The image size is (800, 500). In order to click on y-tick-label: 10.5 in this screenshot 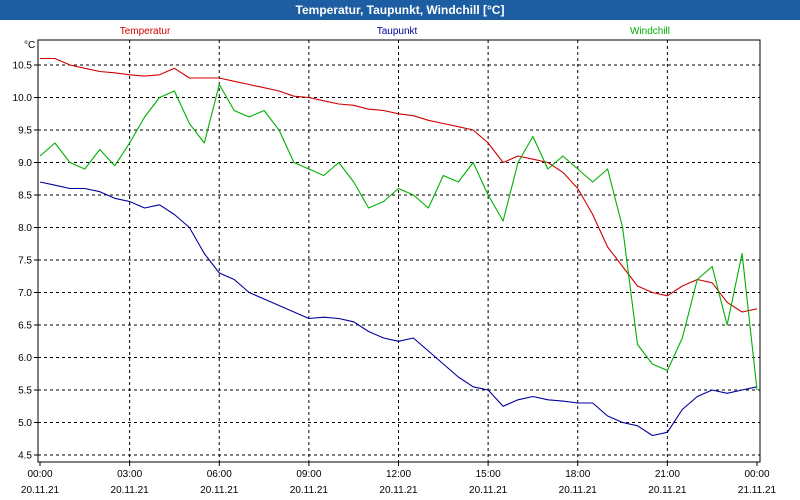, I will do `click(23, 66)`.